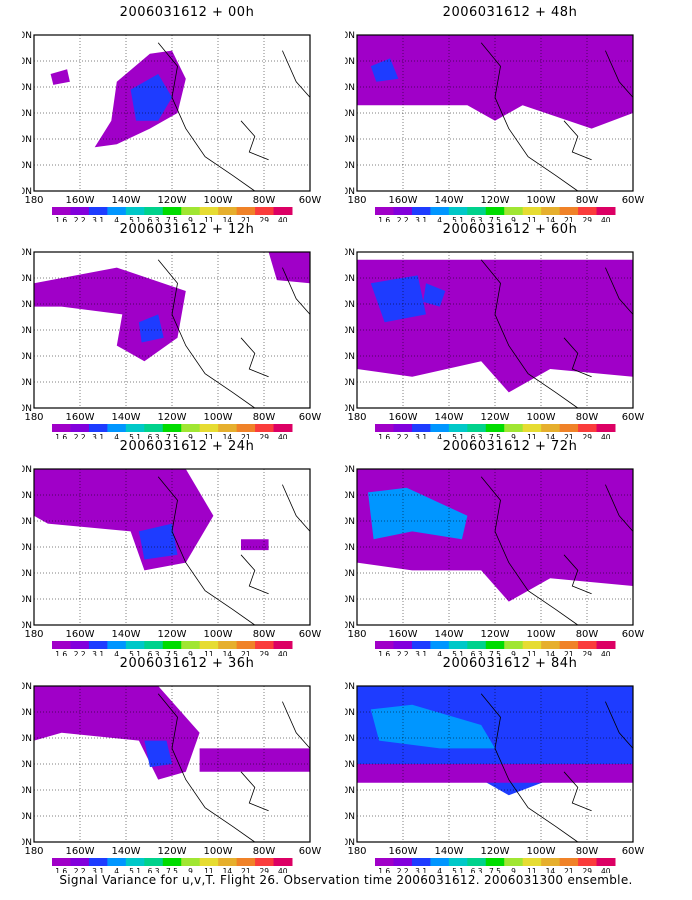 The width and height of the screenshot is (692, 900). I want to click on colorbar-label: 14, so click(551, 436).